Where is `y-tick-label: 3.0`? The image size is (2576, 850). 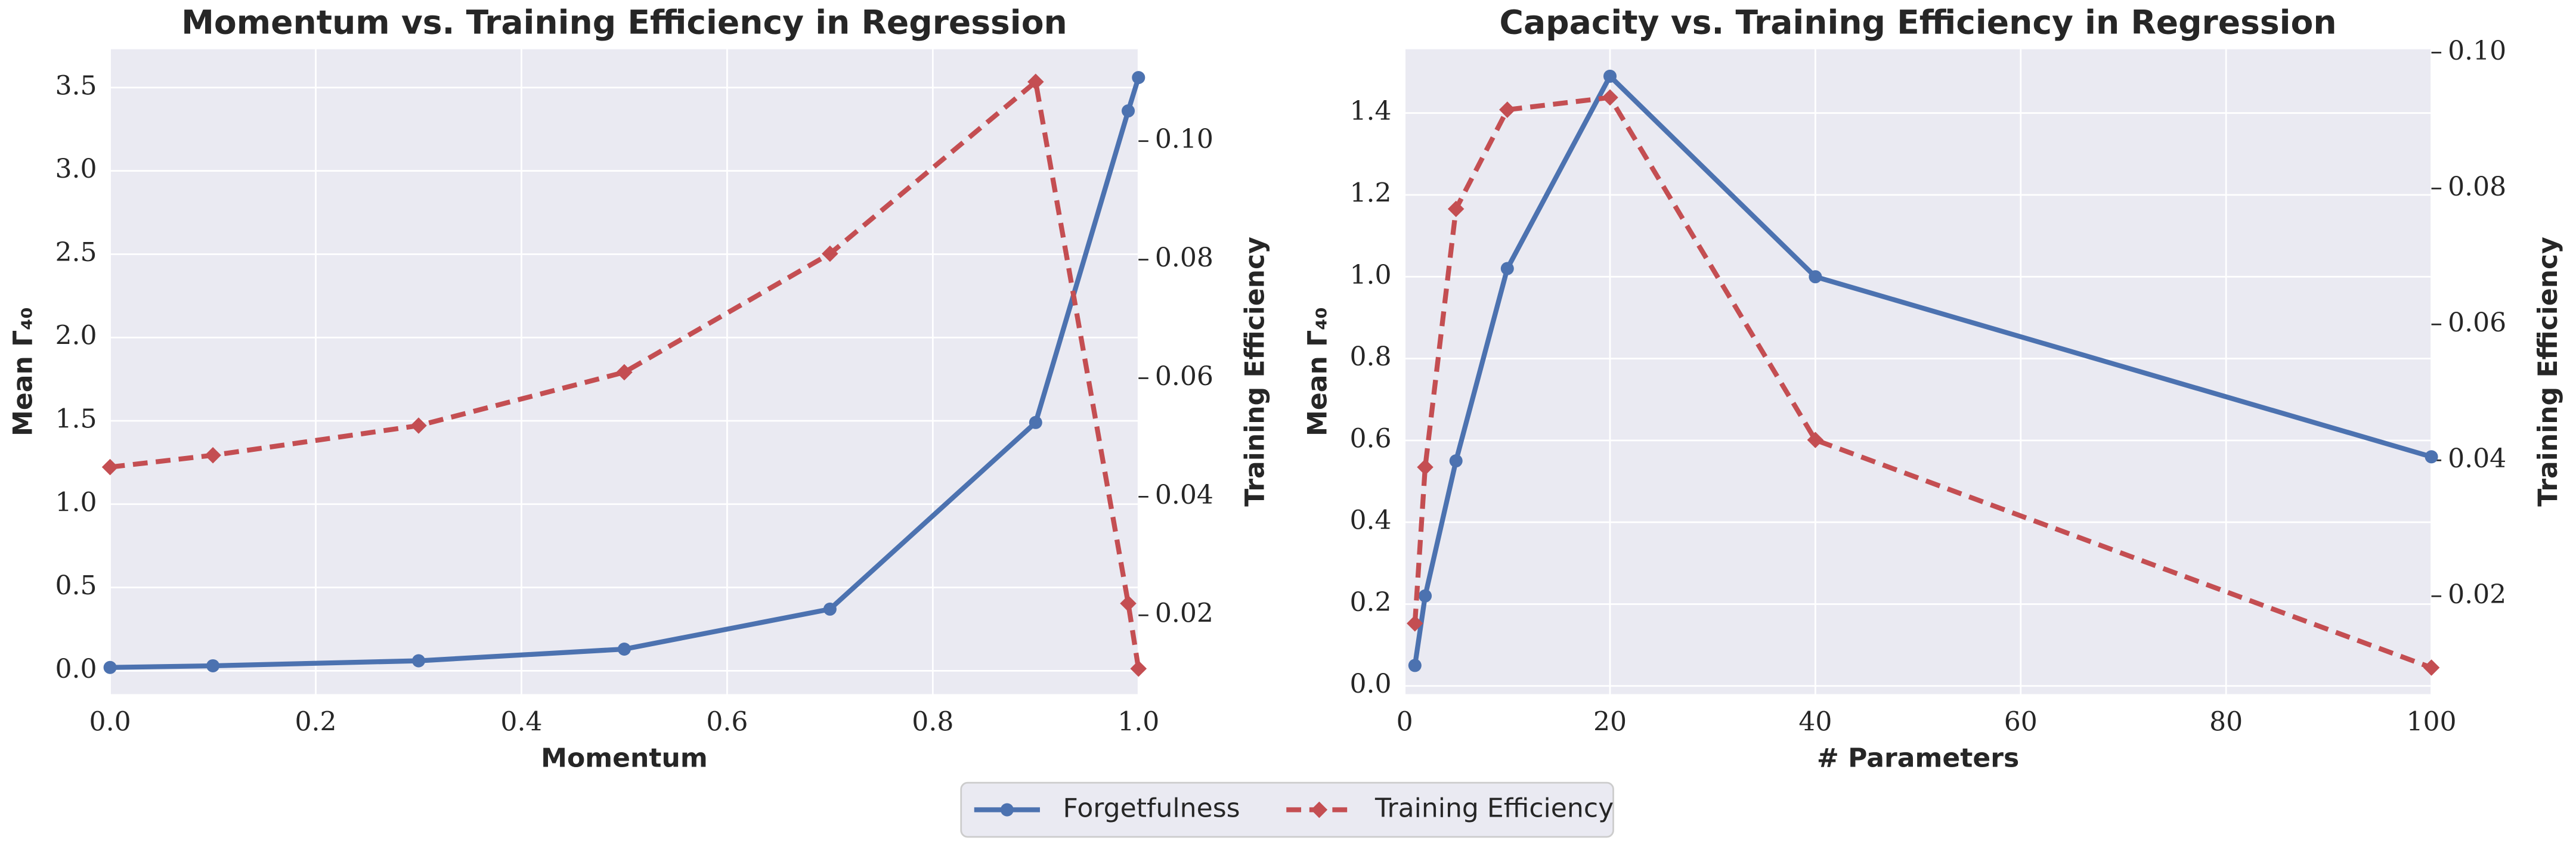 y-tick-label: 3.0 is located at coordinates (76, 169).